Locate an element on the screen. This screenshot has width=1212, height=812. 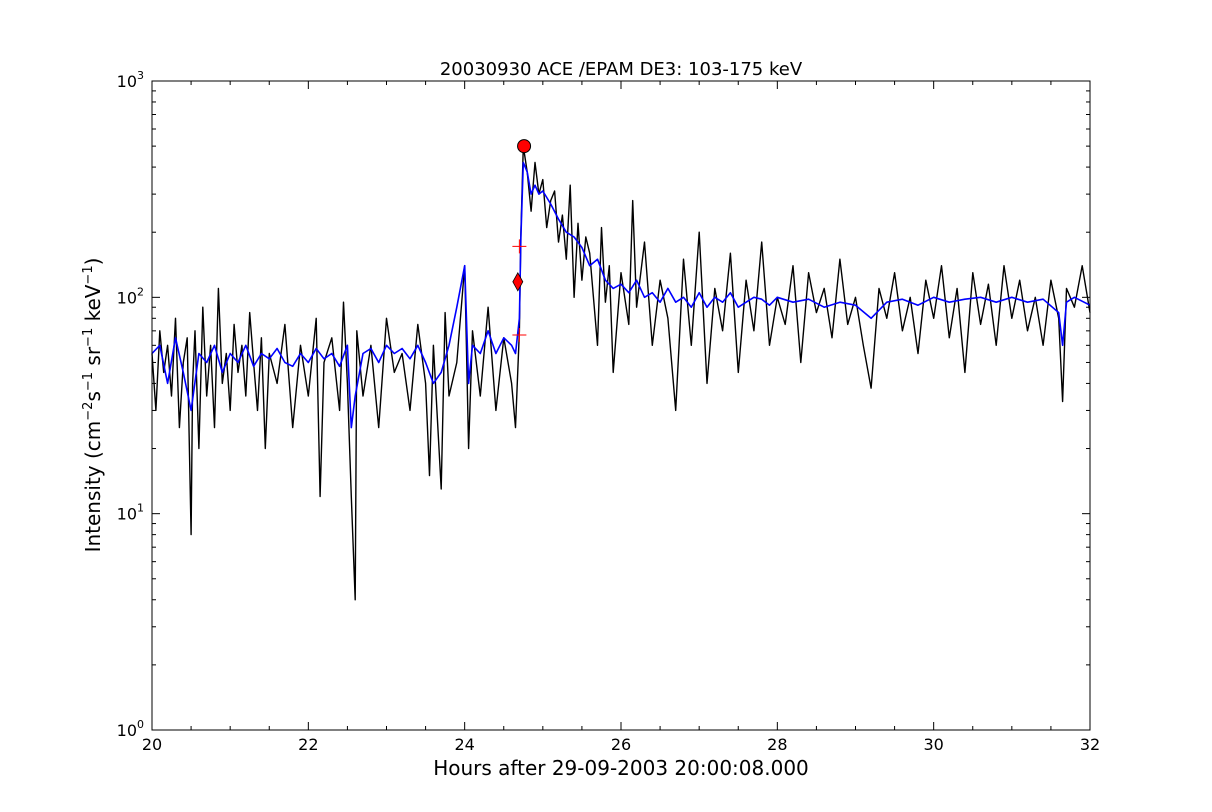
x-tick-label: 20 is located at coordinates (152, 744).